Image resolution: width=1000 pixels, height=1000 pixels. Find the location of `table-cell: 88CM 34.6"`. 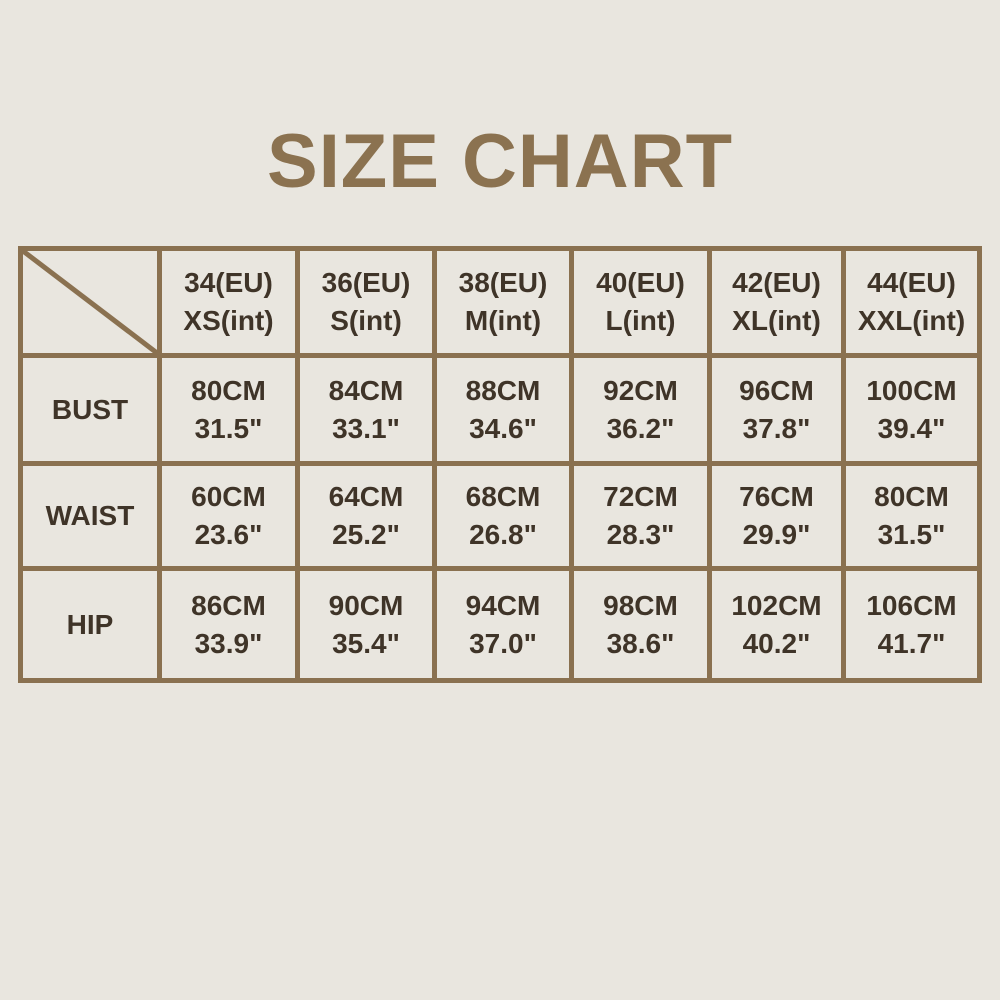

table-cell: 88CM 34.6" is located at coordinates (503, 409).